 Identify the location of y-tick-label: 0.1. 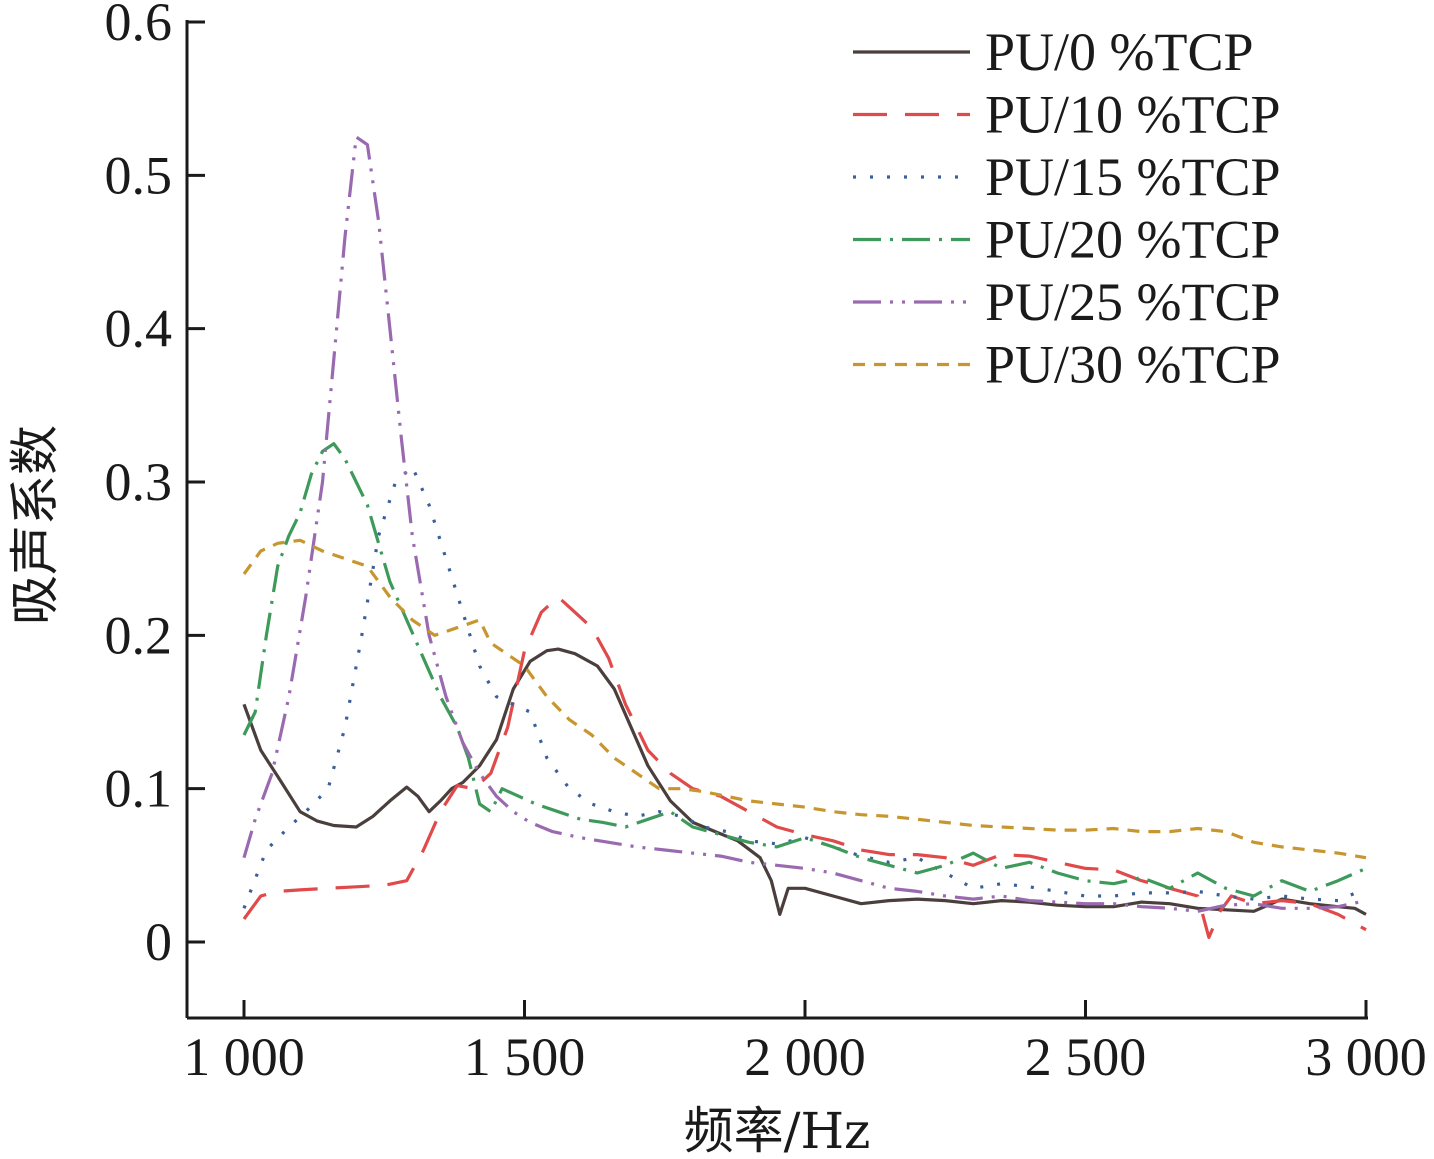
(139, 789).